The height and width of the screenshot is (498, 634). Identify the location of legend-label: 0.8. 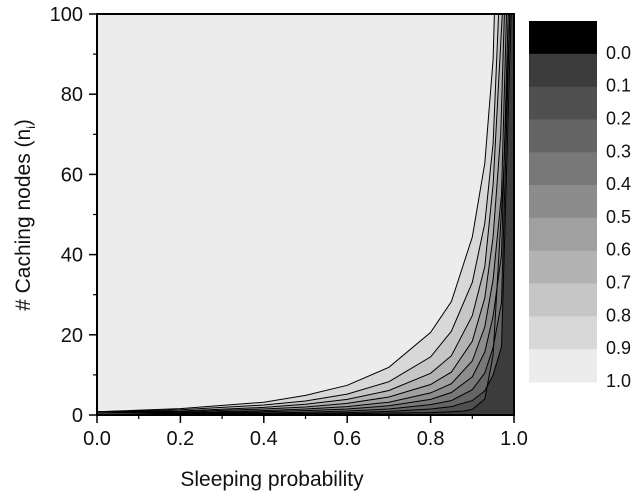
(618, 315).